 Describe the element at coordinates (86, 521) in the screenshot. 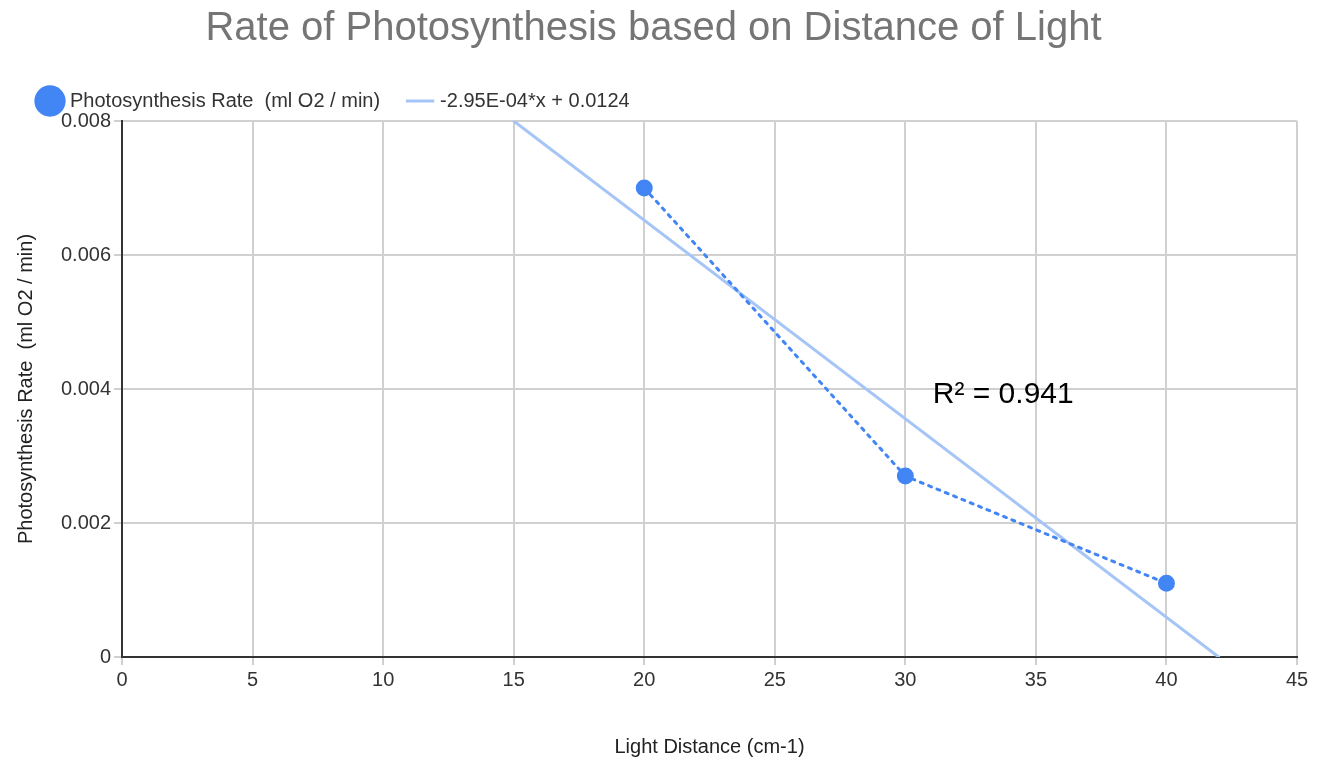

I see `y-tick-label: 0.002` at that location.